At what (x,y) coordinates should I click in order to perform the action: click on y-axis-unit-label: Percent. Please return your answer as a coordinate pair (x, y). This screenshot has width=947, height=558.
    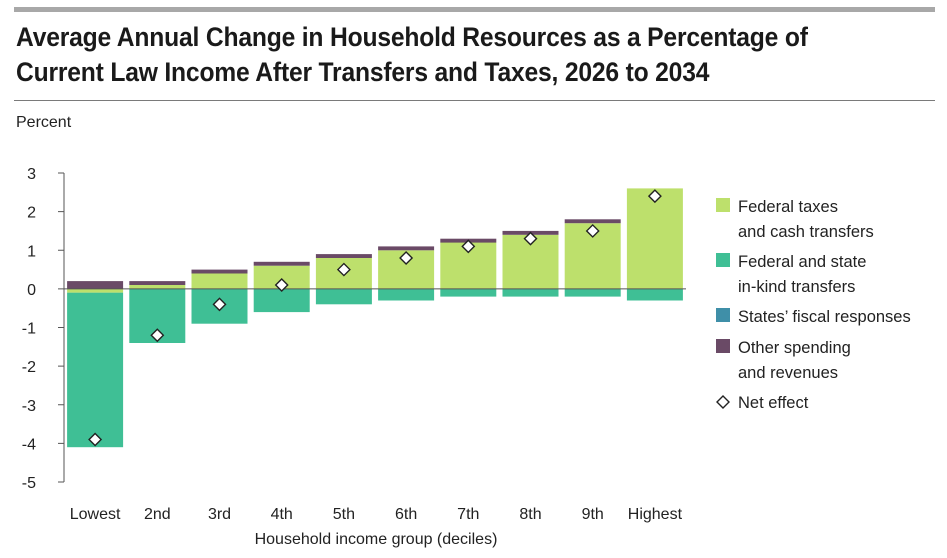
    Looking at the image, I should click on (44, 122).